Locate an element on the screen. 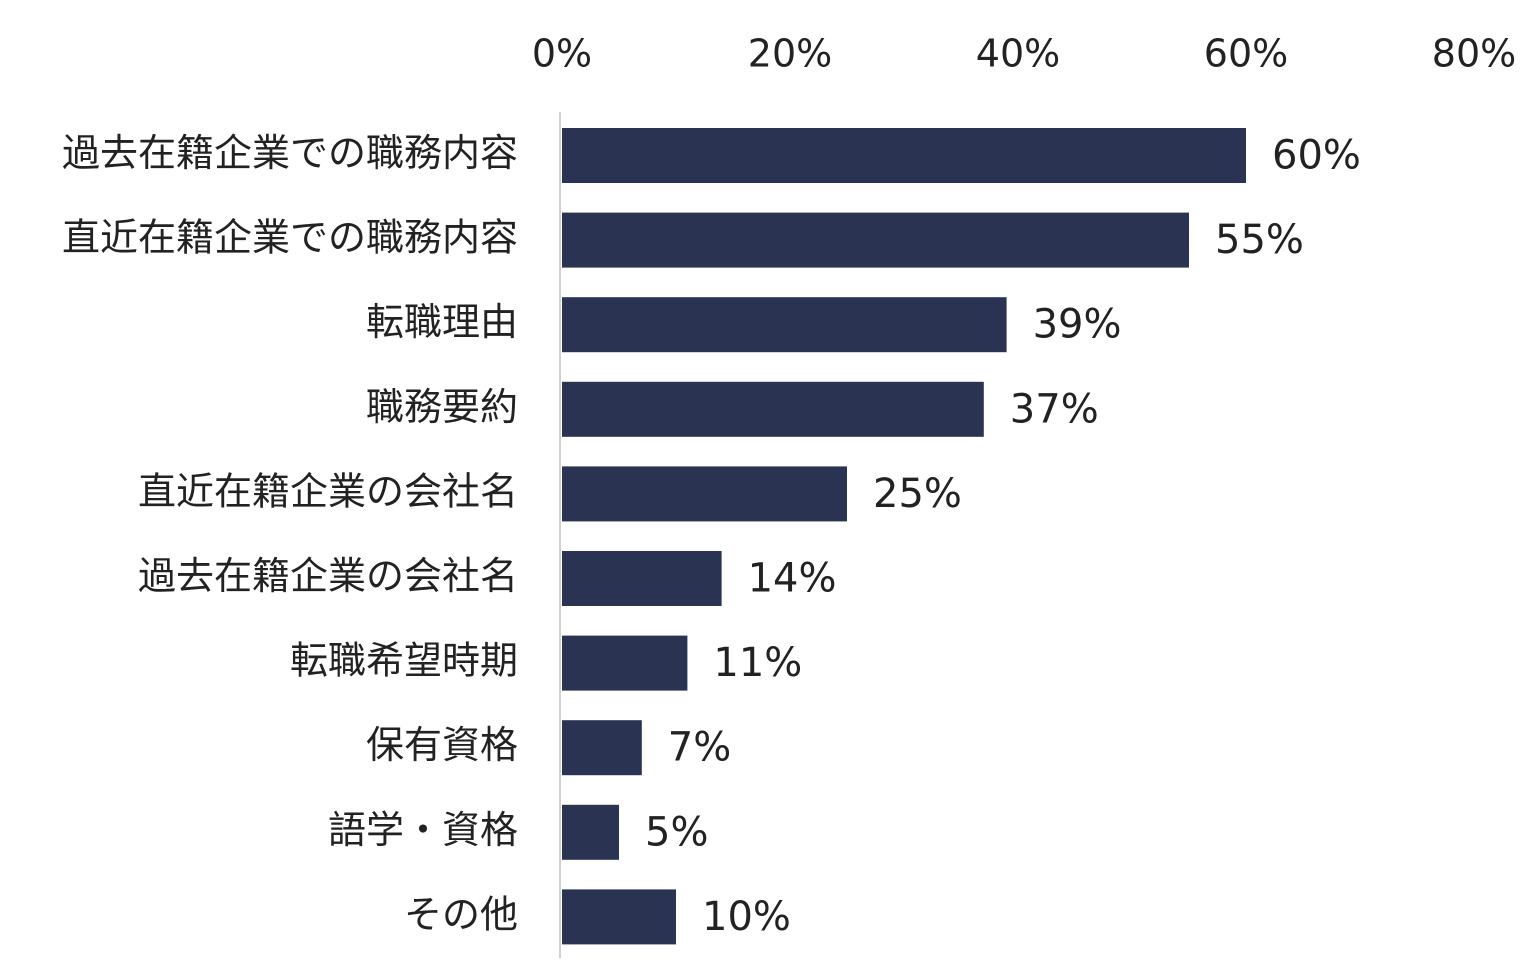  data-label: 37% is located at coordinates (1054, 409).